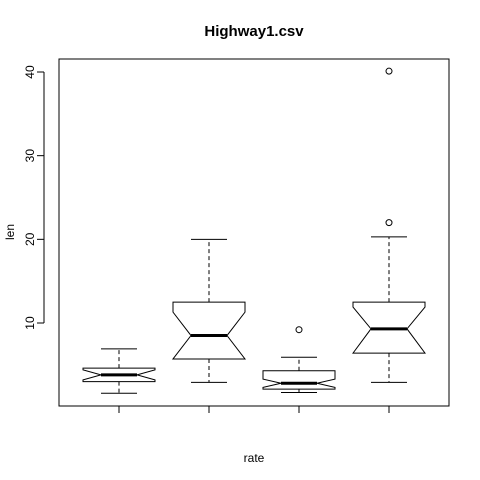  I want to click on y-tick-label: 40, so click(30, 72).